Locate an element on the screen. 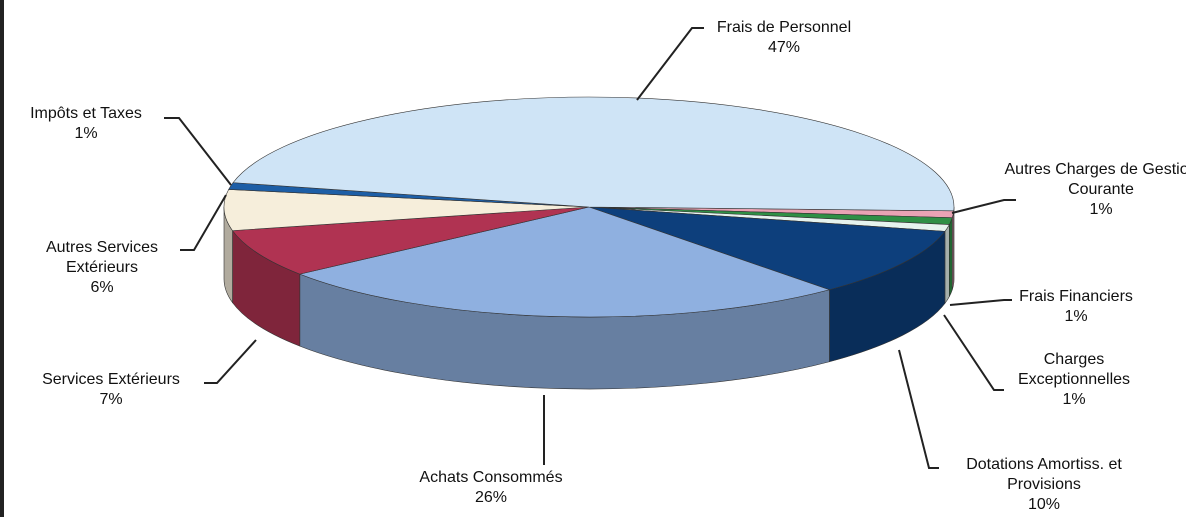  slice-label: Autres Services Extérieurs 6% is located at coordinates (102, 268).